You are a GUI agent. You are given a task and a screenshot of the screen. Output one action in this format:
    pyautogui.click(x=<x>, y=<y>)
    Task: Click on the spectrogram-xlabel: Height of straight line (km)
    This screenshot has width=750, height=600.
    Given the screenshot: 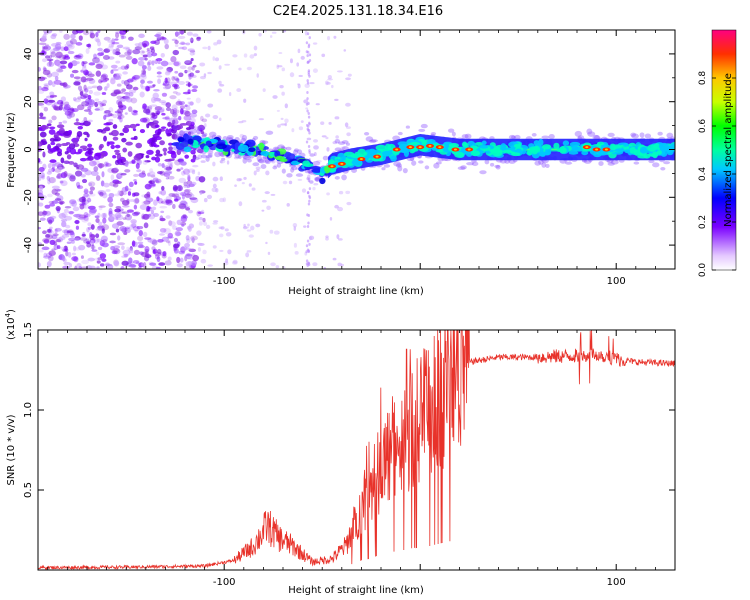 What is the action you would take?
    pyautogui.click(x=356, y=291)
    